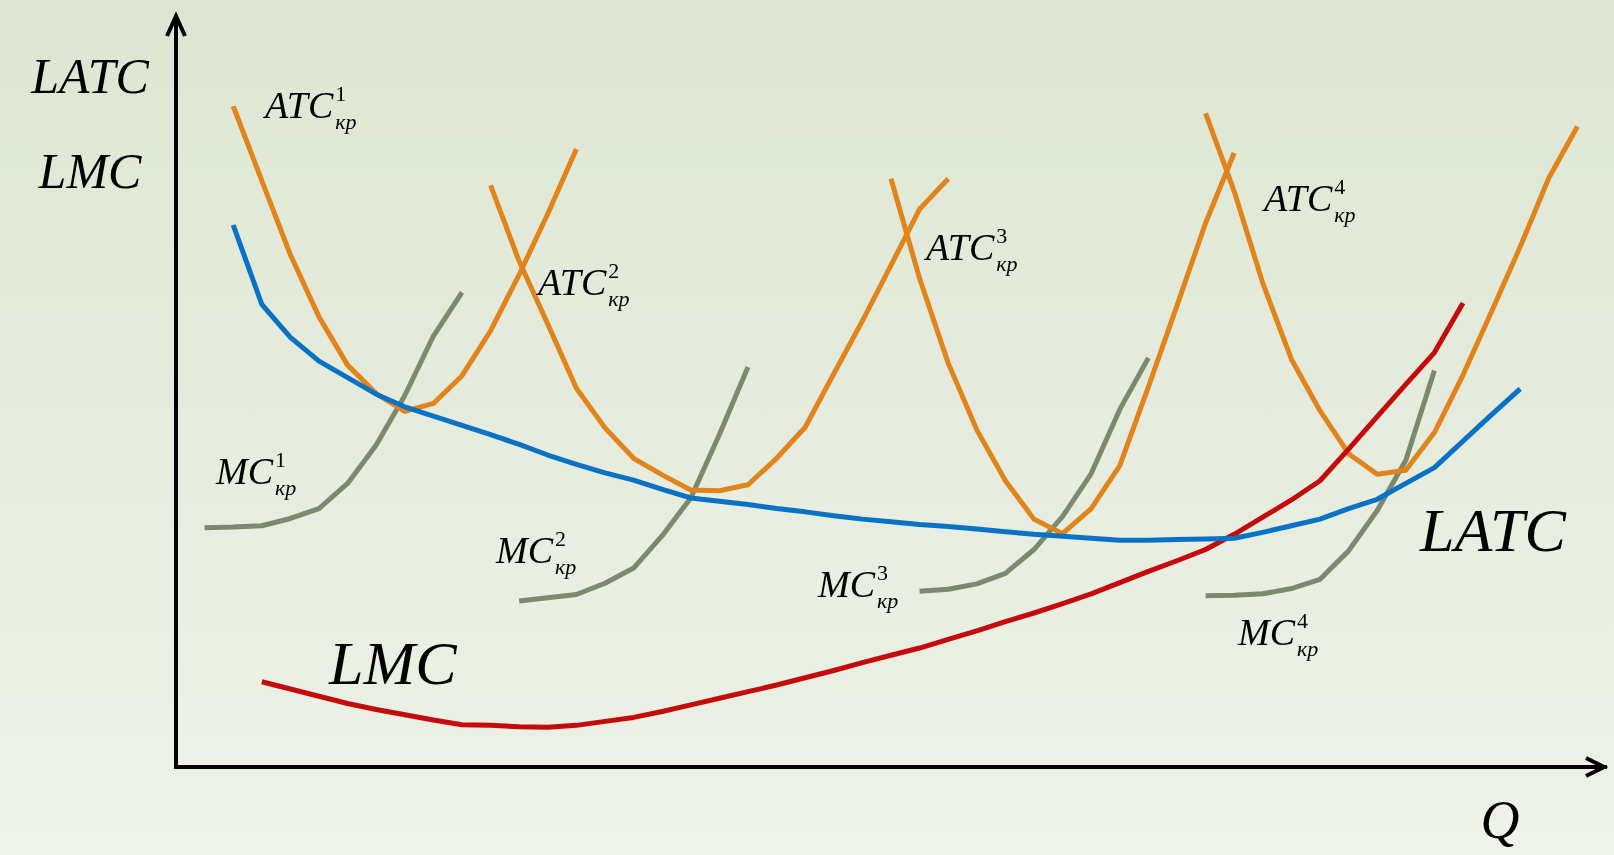 The image size is (1614, 855). Describe the element at coordinates (1500, 820) in the screenshot. I see `x-axis-title: Q` at that location.